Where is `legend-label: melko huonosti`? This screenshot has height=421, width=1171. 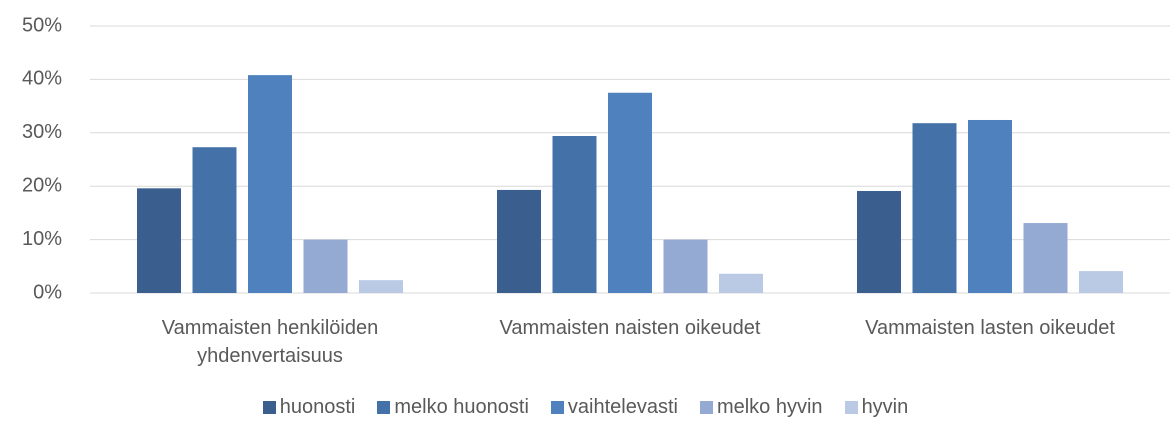
legend-label: melko huonosti is located at coordinates (461, 407).